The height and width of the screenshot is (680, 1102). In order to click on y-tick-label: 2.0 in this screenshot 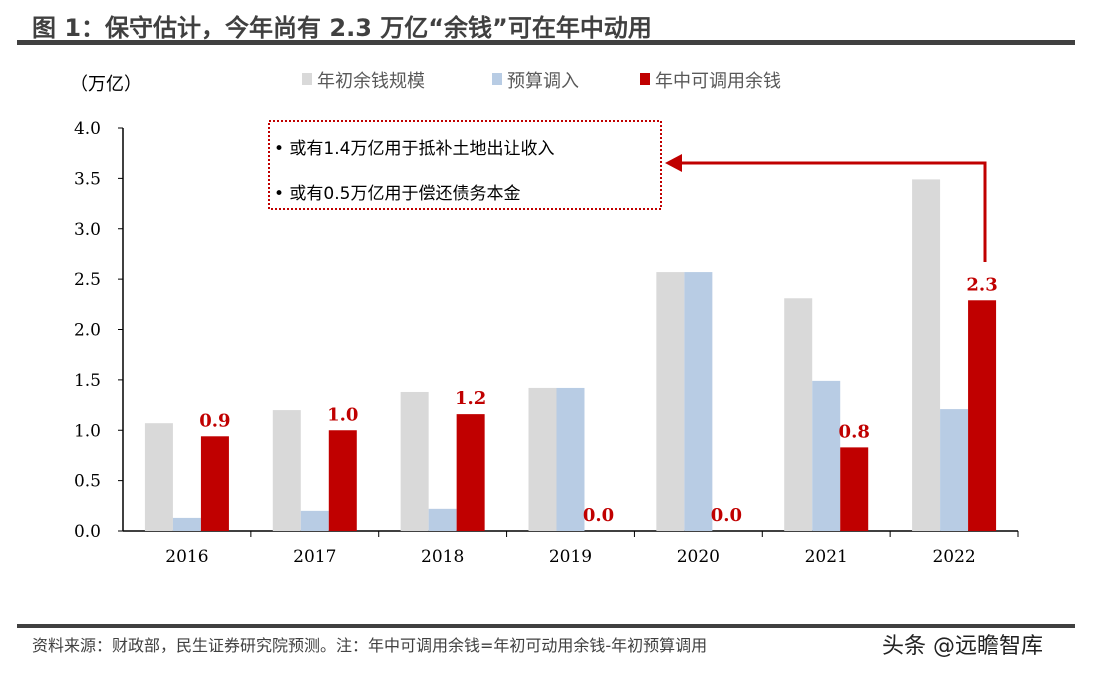, I will do `click(87, 331)`.